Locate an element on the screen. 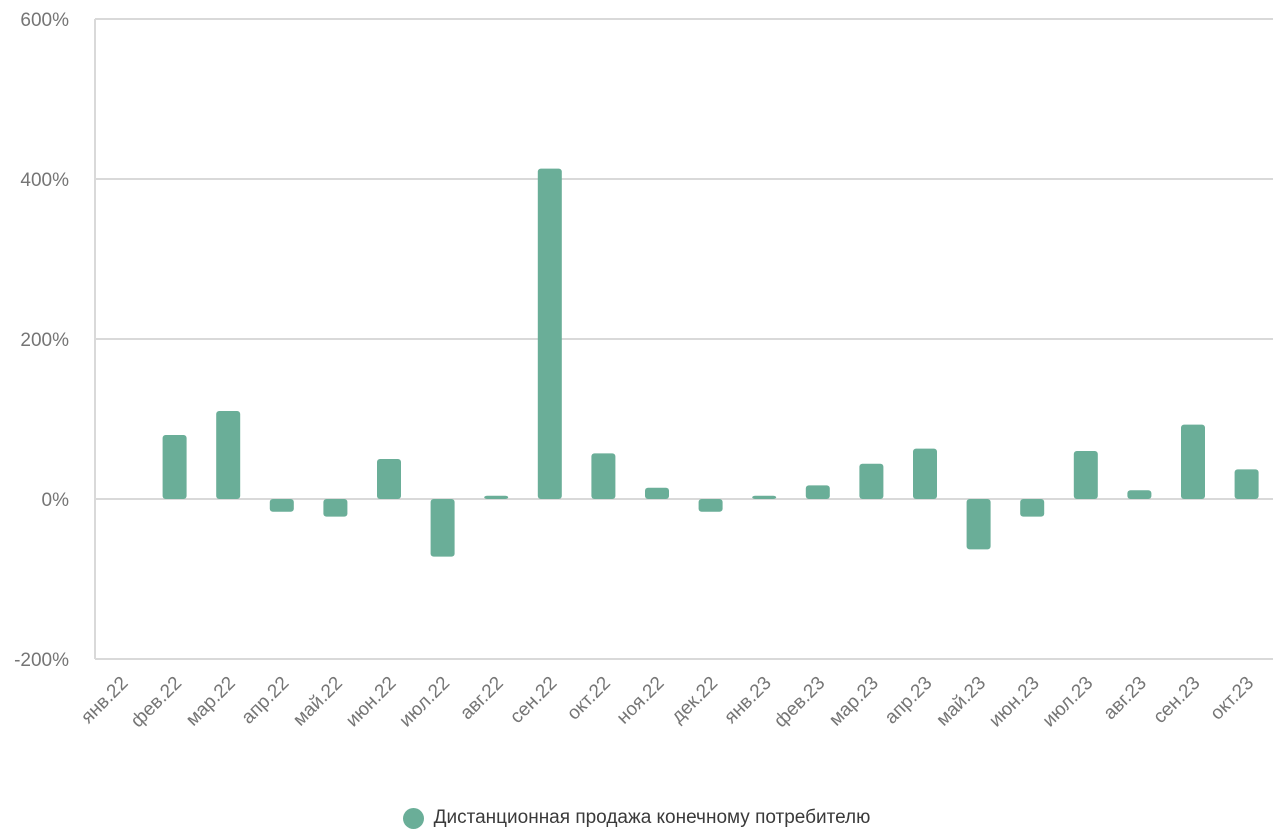 The image size is (1273, 832). x-tick-label: сен.22 is located at coordinates (533, 700).